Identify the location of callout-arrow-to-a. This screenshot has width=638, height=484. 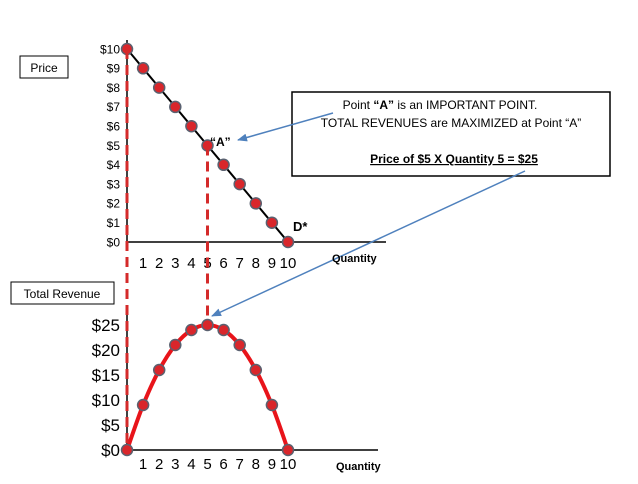
(285, 127).